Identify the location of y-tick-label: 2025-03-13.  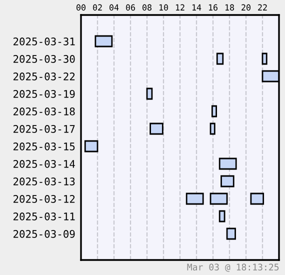
(44, 182).